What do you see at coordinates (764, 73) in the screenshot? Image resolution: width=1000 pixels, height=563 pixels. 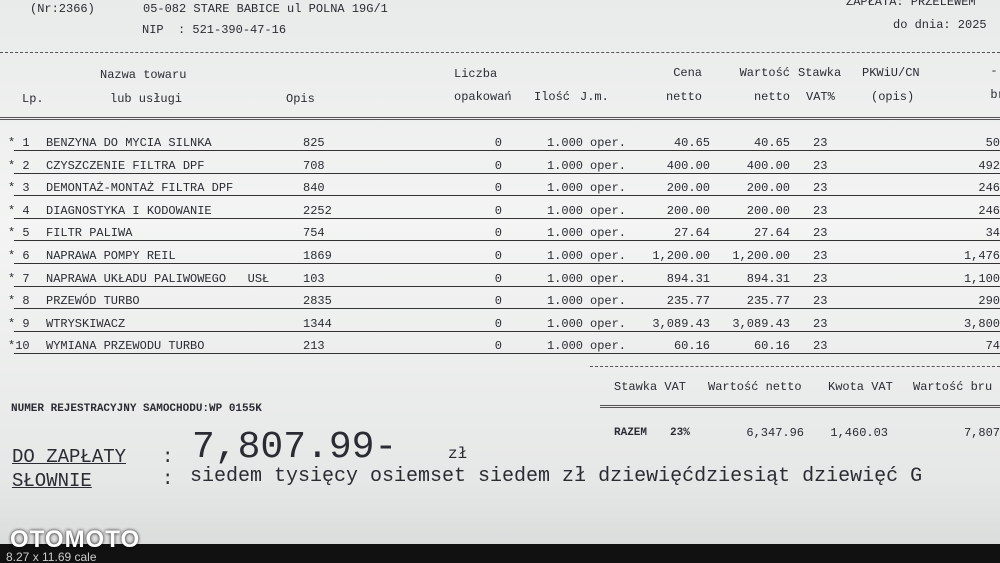 I see `column-header: Wartość` at bounding box center [764, 73].